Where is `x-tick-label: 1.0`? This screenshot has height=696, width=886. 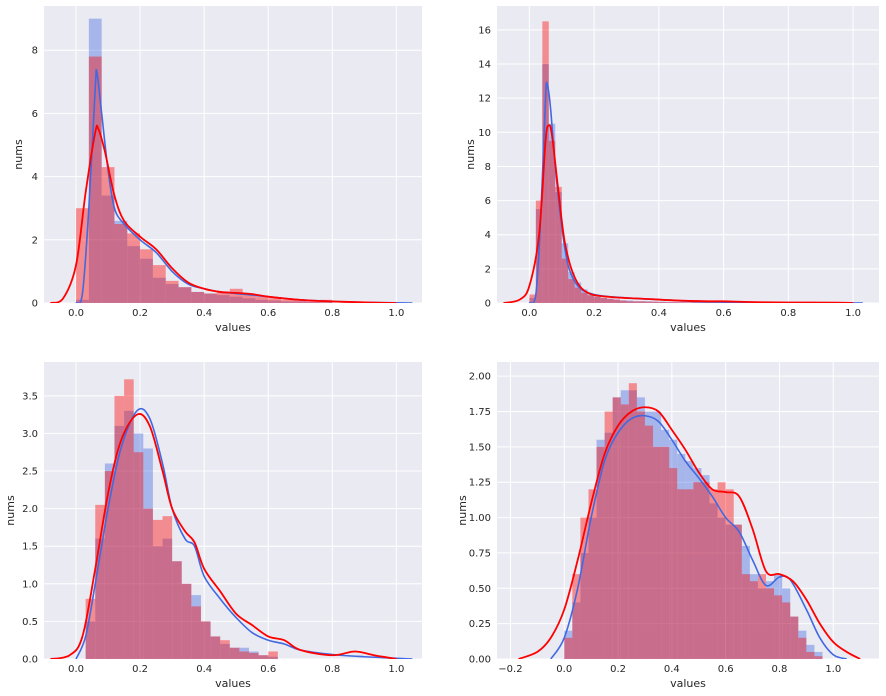 x-tick-label: 1.0 is located at coordinates (396, 669).